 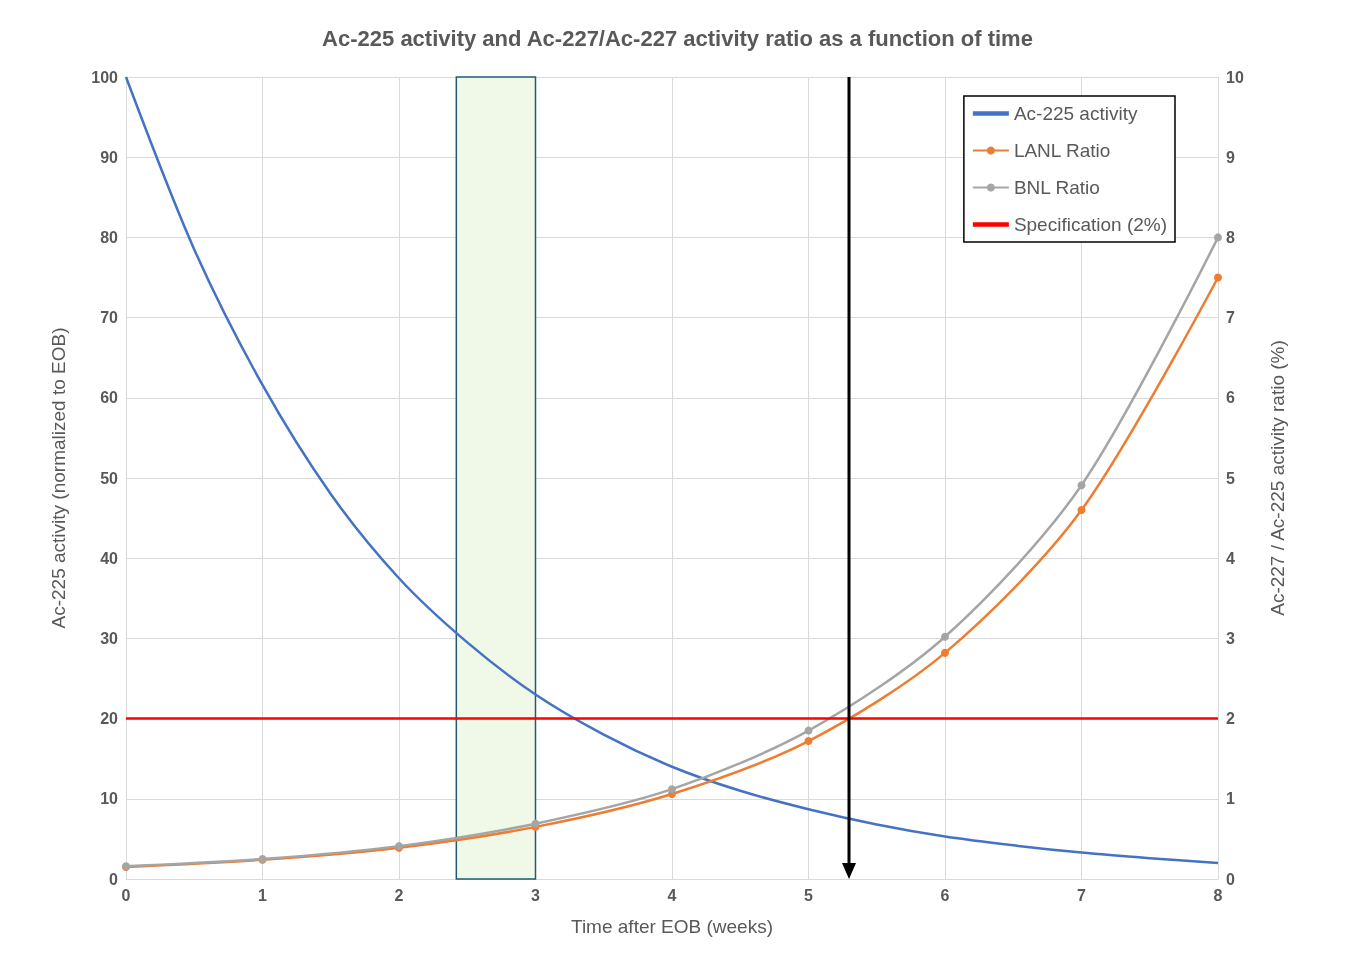 I want to click on y-tick-label: 20, so click(x=109, y=719).